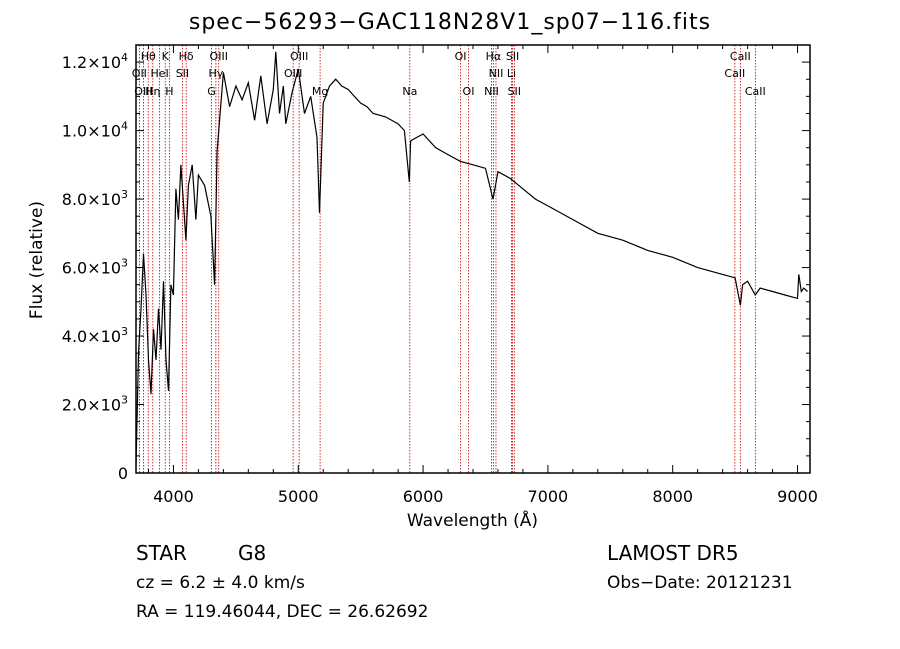  Describe the element at coordinates (282, 612) in the screenshot. I see `coordinates-text: RA = 119.46044, DEC = 26.62692` at that location.